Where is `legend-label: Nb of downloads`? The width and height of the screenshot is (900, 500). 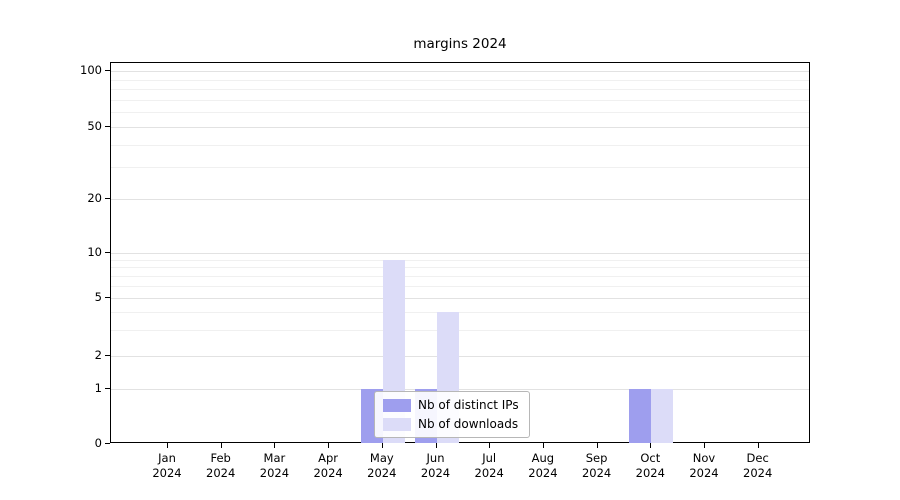 legend-label: Nb of downloads is located at coordinates (468, 424).